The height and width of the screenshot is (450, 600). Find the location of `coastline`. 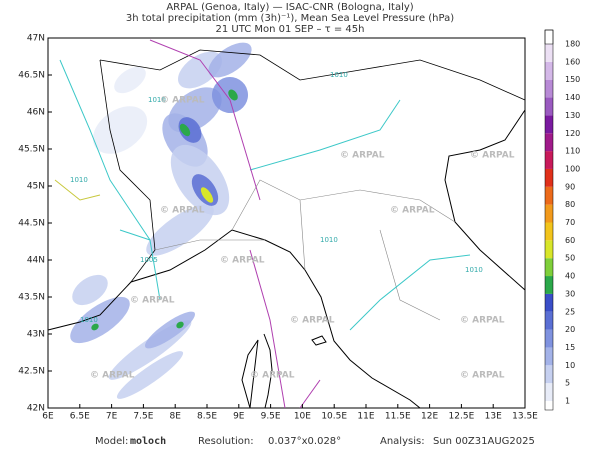

coastline is located at coordinates (485, 200).